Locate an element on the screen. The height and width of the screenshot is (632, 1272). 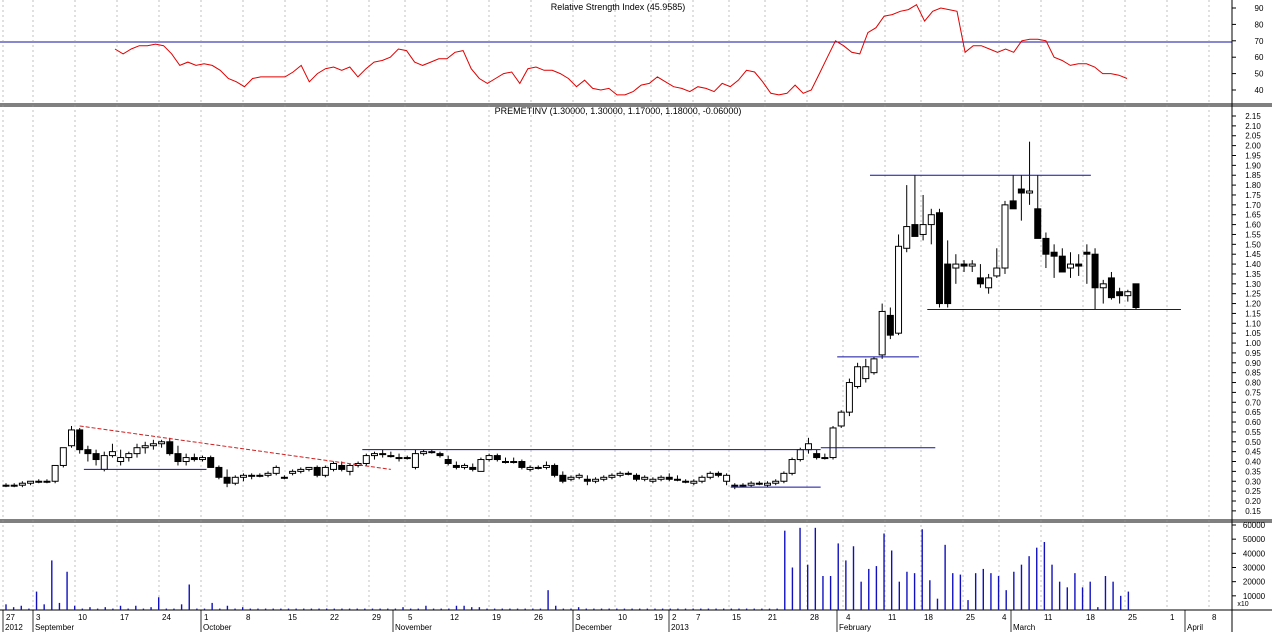
volume-y-tick-label: 30000 is located at coordinates (1254, 568).